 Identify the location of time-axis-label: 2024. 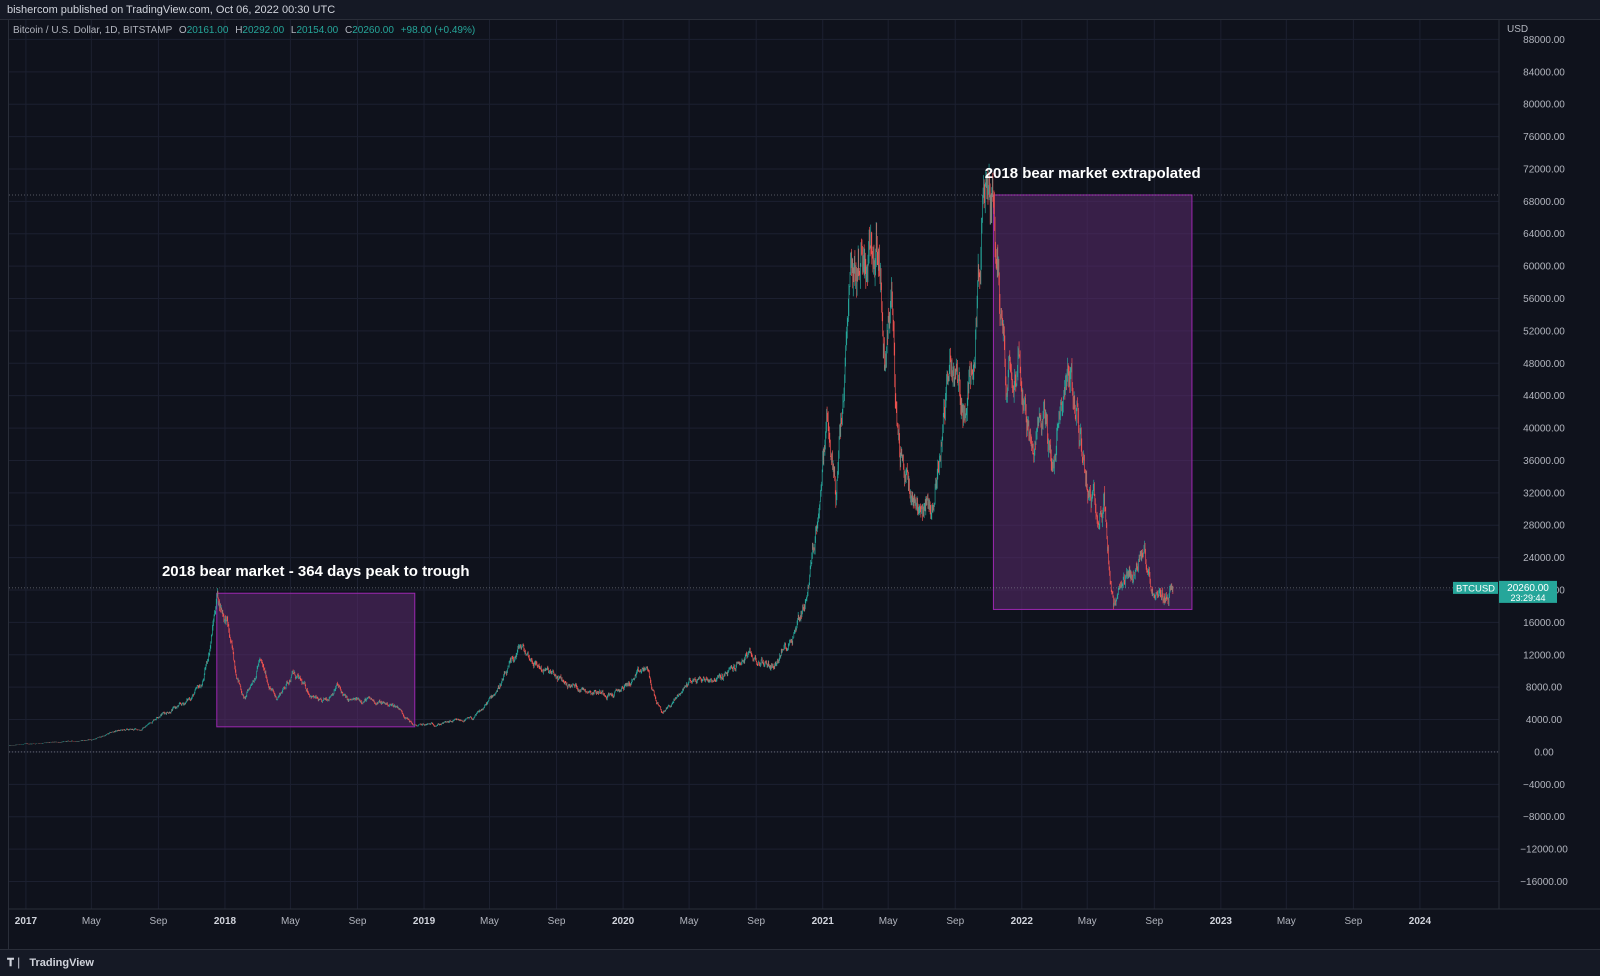
(1420, 921).